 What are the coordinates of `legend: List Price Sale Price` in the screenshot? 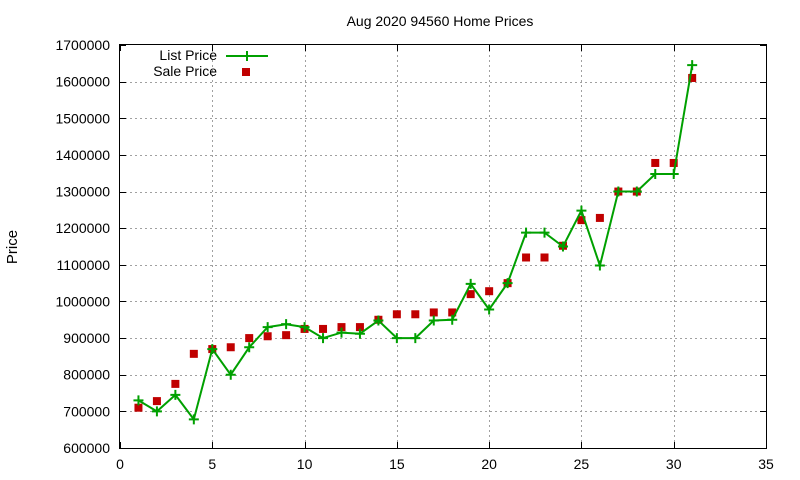 It's located at (210, 63).